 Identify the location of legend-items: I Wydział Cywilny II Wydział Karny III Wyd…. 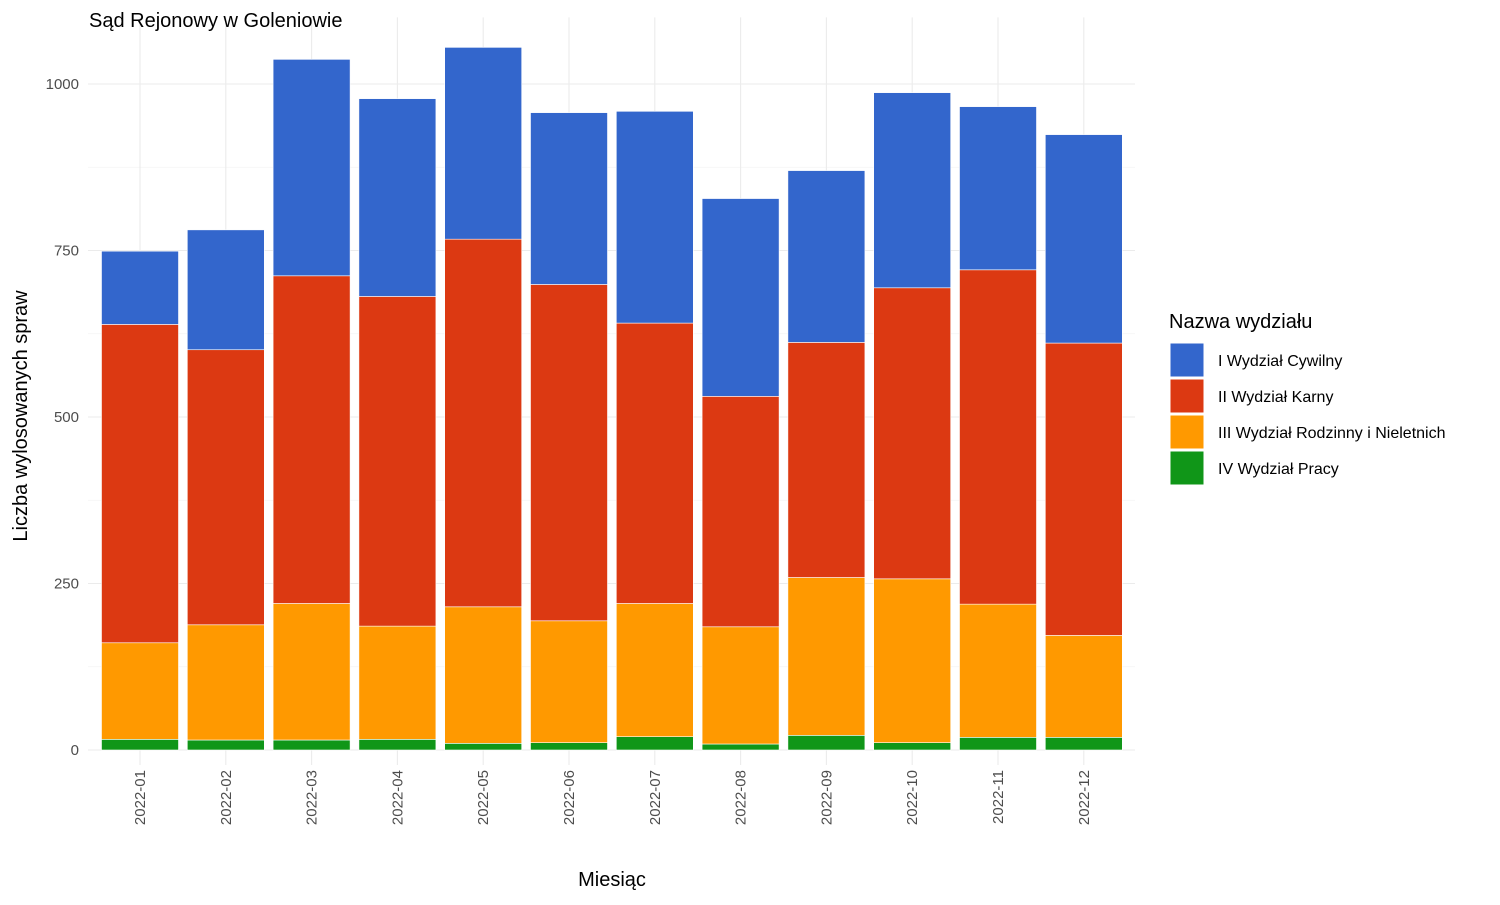
(1307, 414).